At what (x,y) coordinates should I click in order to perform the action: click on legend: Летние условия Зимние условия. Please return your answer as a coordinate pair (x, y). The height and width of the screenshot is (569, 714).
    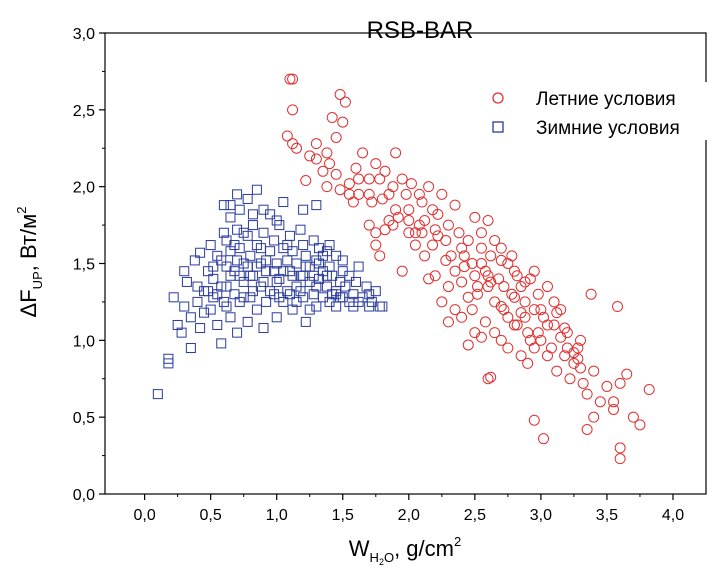
    Looking at the image, I should click on (594, 111).